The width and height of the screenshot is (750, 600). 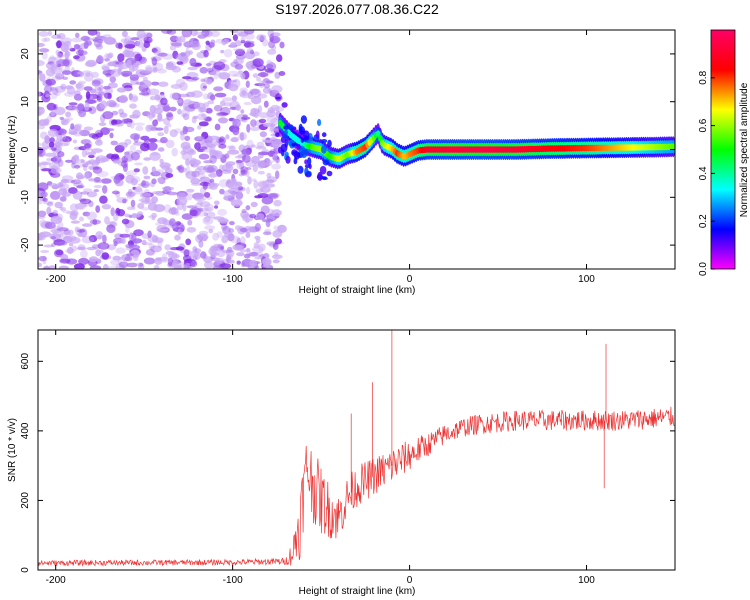 What do you see at coordinates (233, 580) in the screenshot?
I see `snr-x-tick-label: -100` at bounding box center [233, 580].